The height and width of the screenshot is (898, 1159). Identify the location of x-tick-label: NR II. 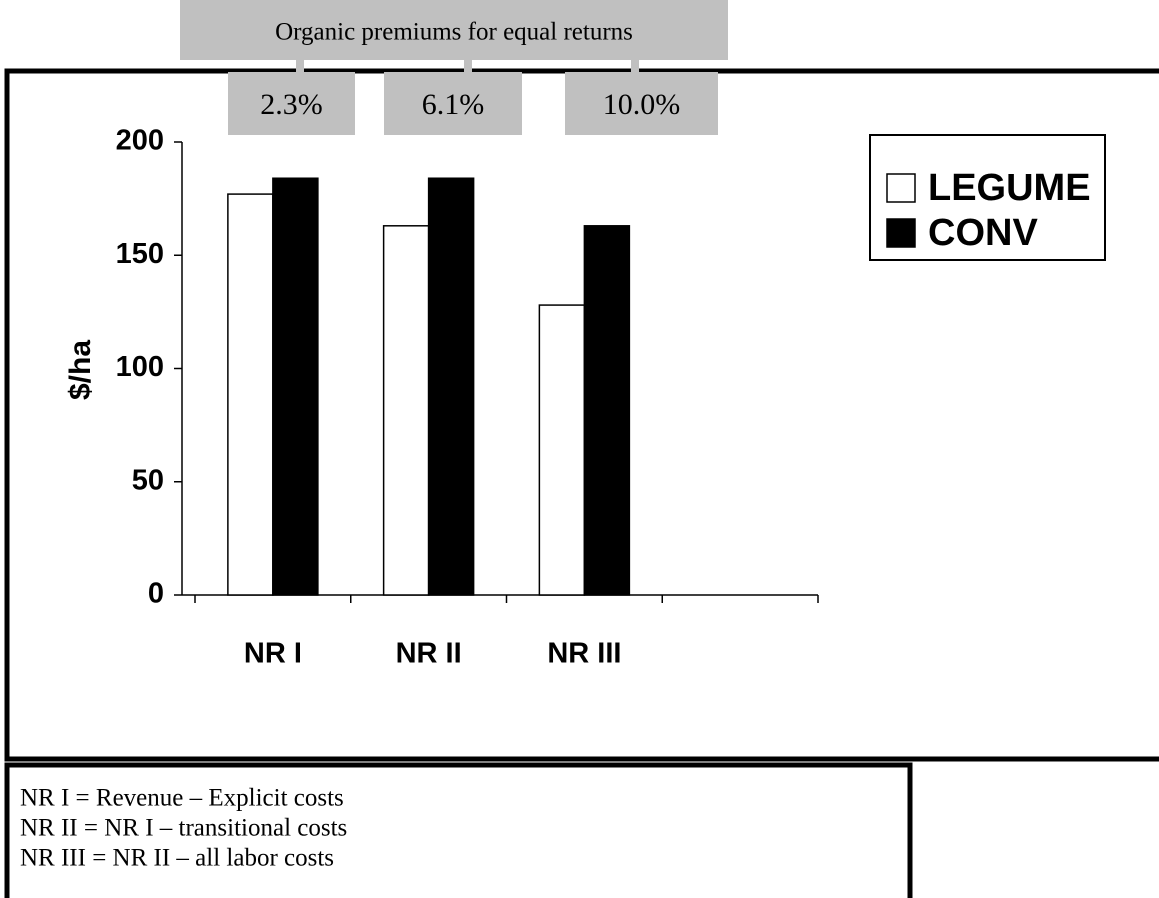
(429, 654).